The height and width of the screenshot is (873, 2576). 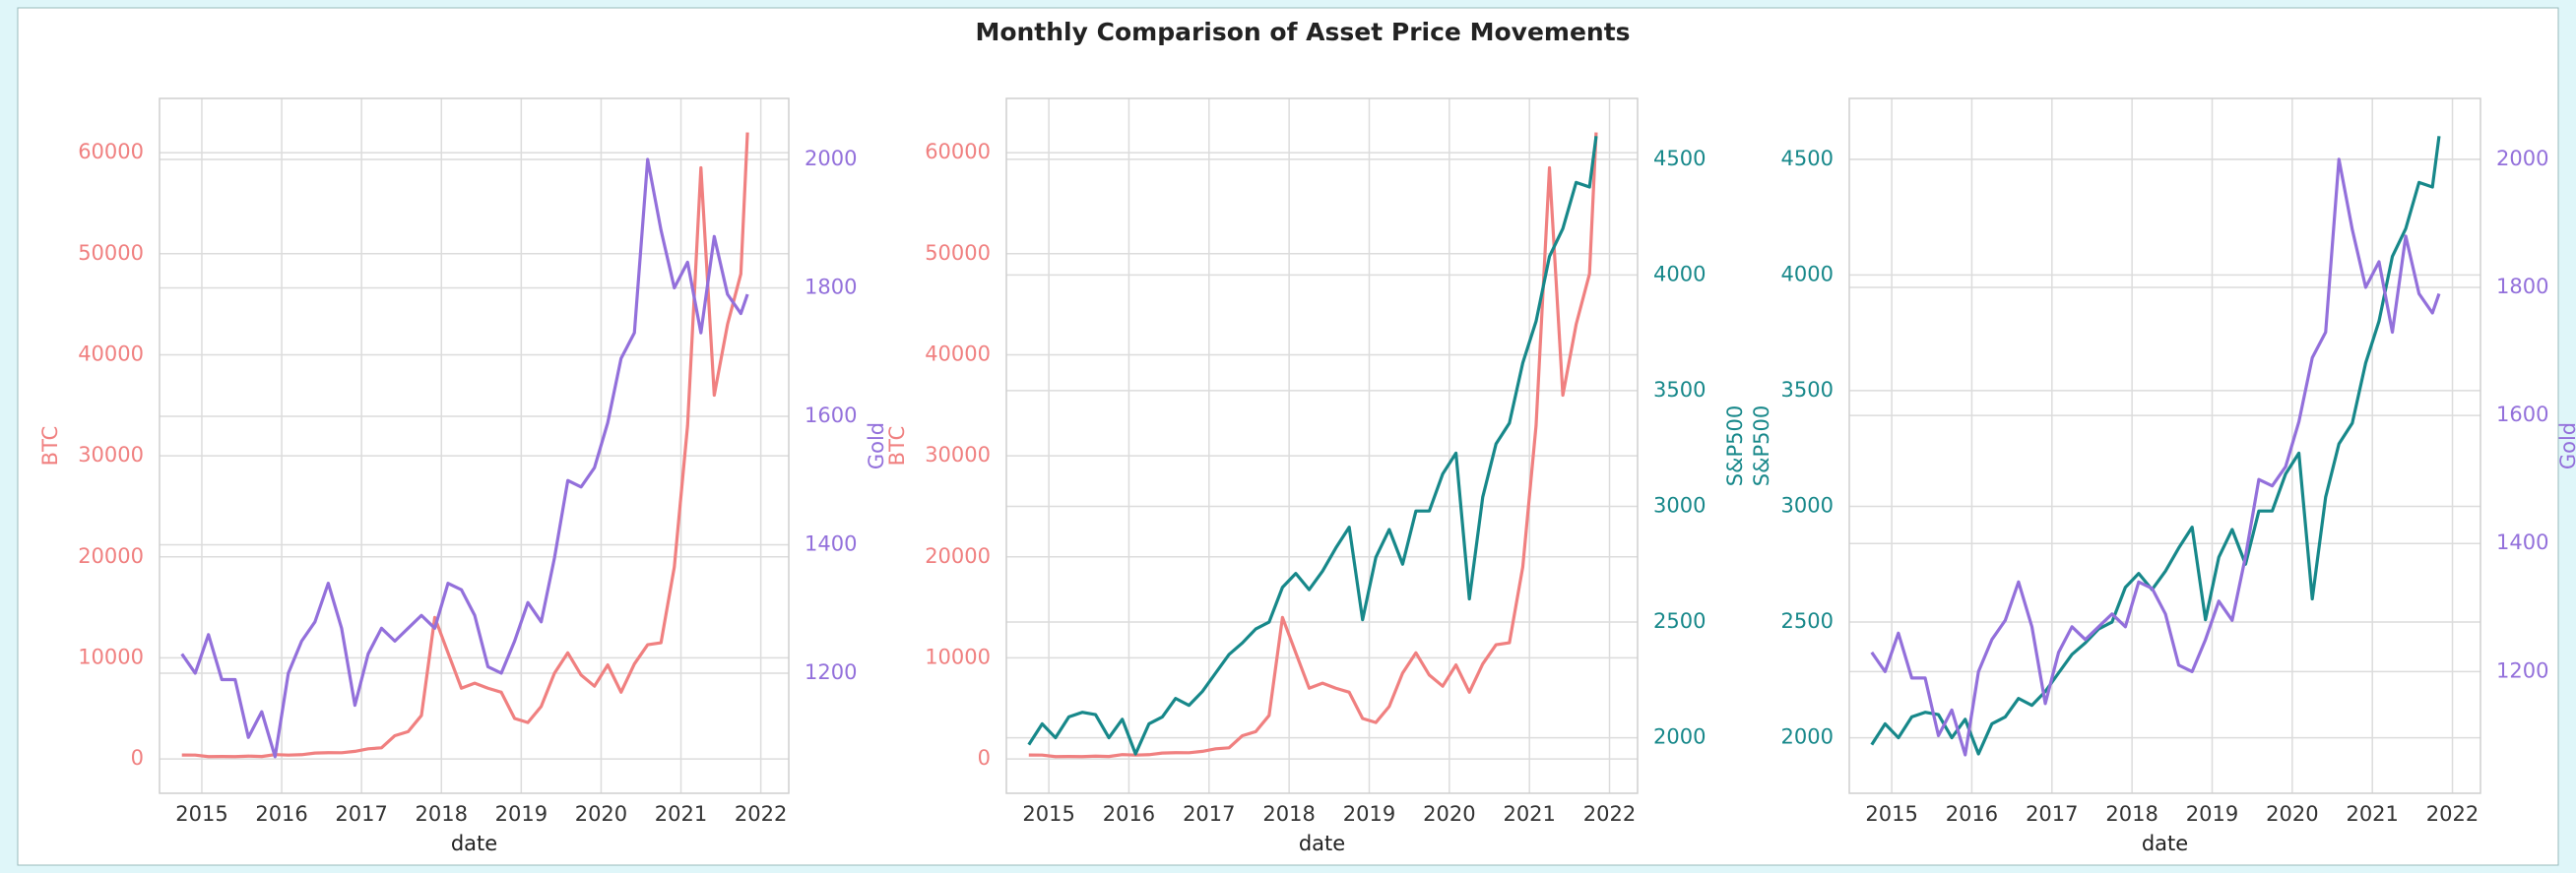 What do you see at coordinates (1807, 621) in the screenshot?
I see `y-tick-label: 2500` at bounding box center [1807, 621].